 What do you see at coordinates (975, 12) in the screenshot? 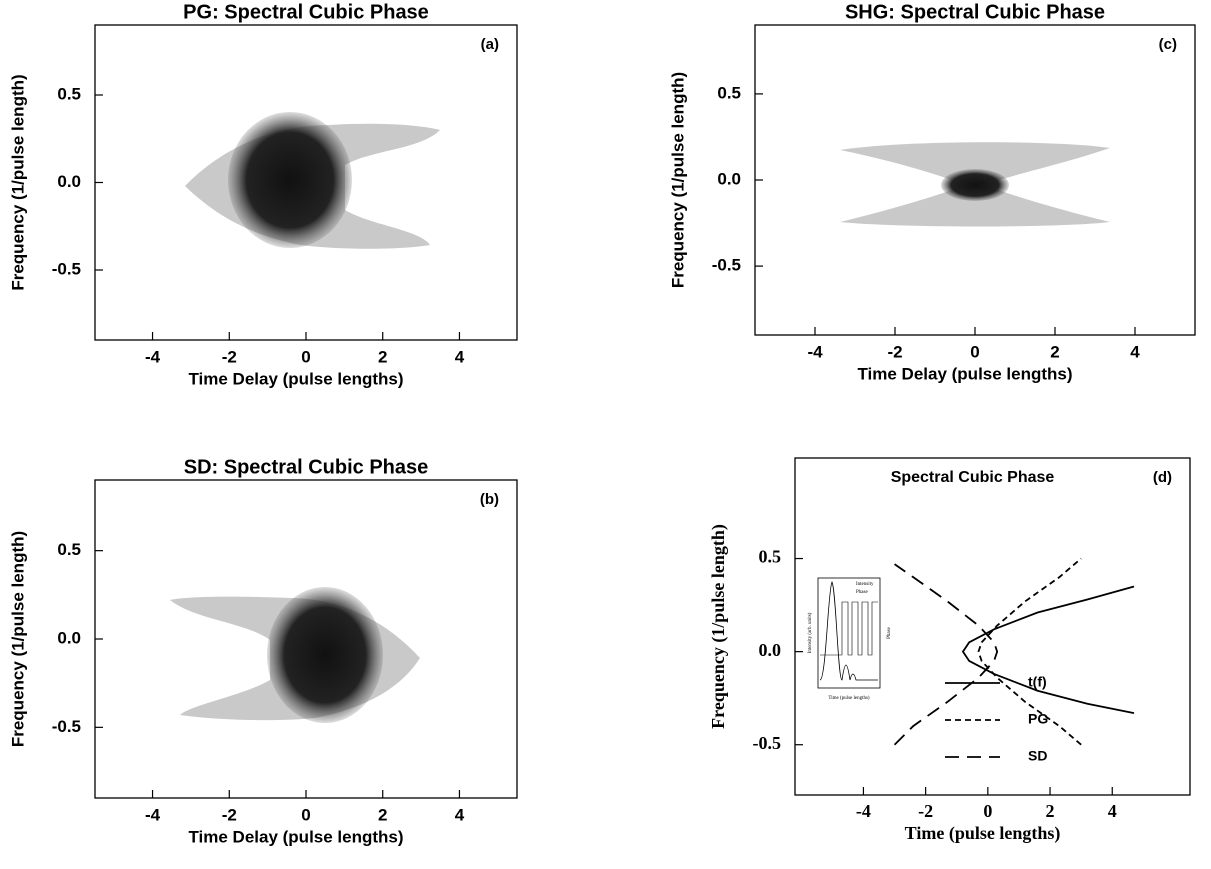
I see `chart-title: SHG: Spectral Cubic Phase` at bounding box center [975, 12].